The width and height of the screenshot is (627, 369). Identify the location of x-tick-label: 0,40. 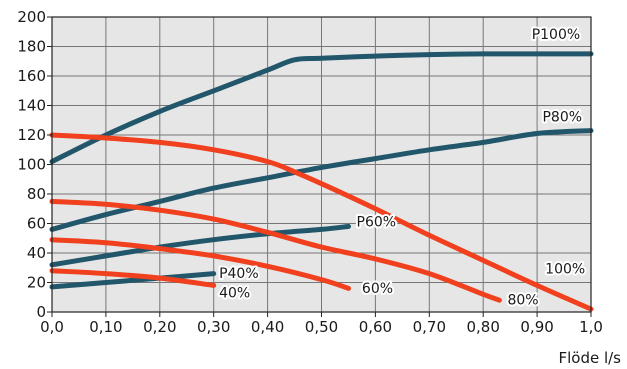
(267, 327).